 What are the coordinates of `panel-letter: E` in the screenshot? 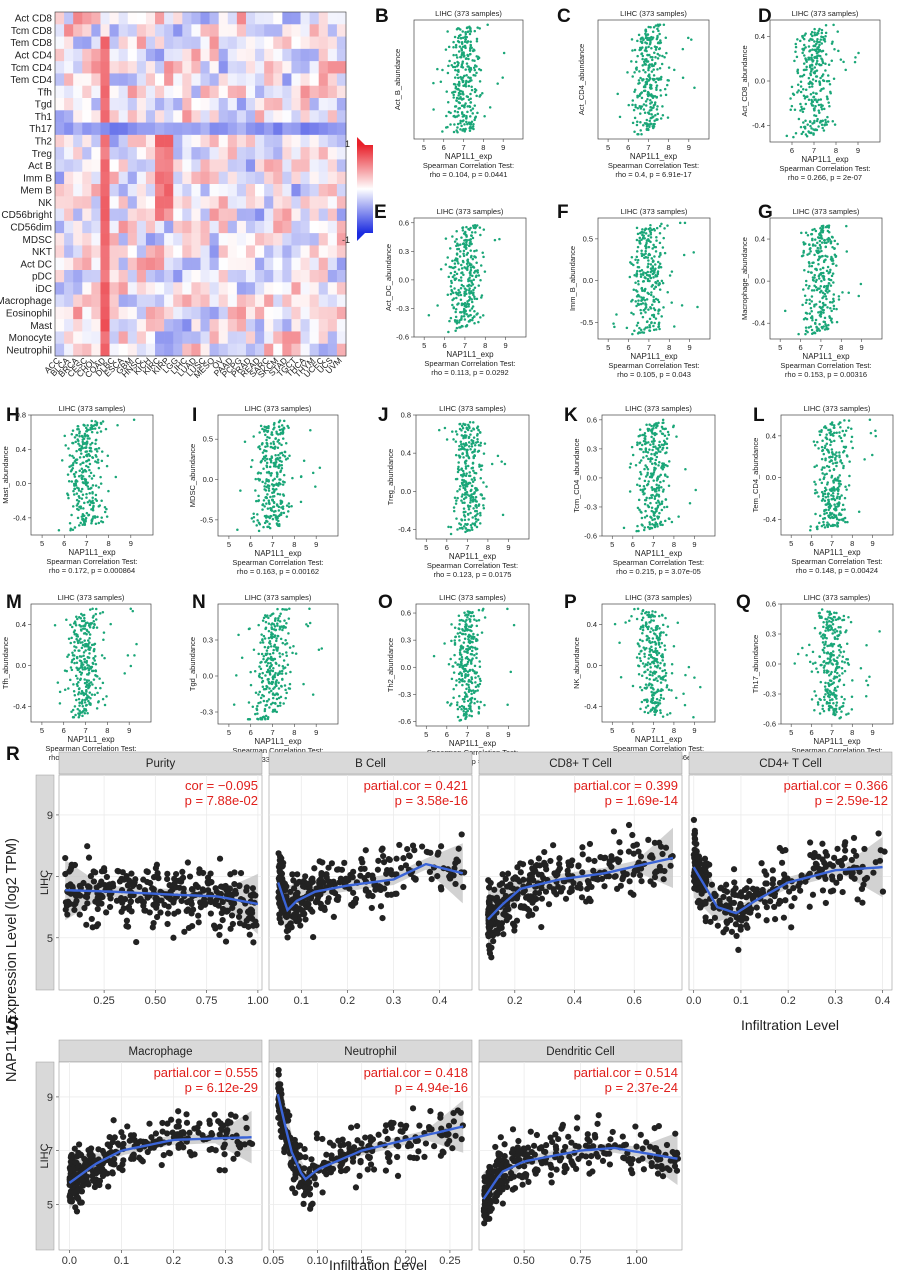 It's located at (380, 212).